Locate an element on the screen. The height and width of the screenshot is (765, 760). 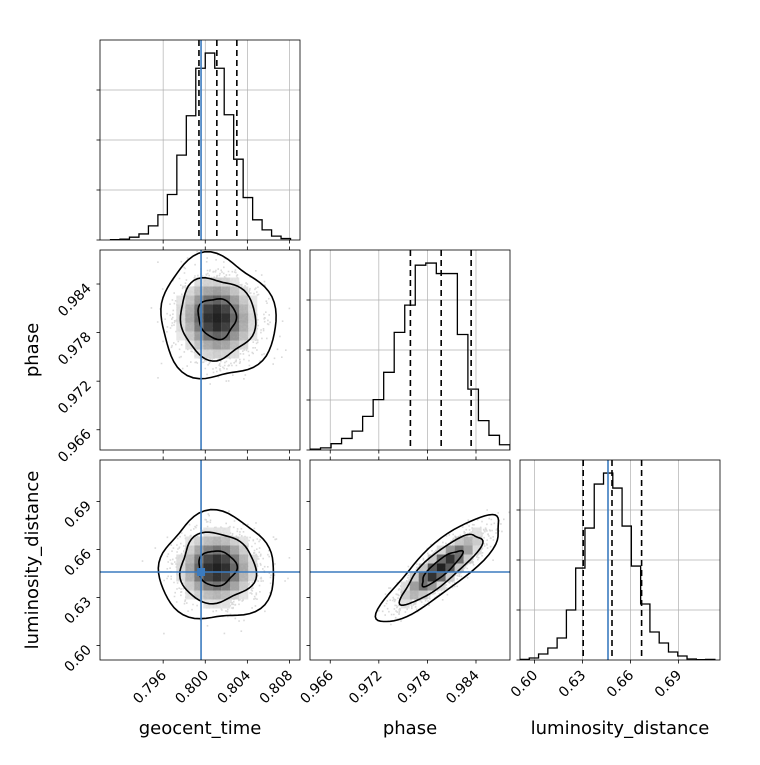
x-tick-label-luminosity_distance: 0.66 is located at coordinates (620, 683).